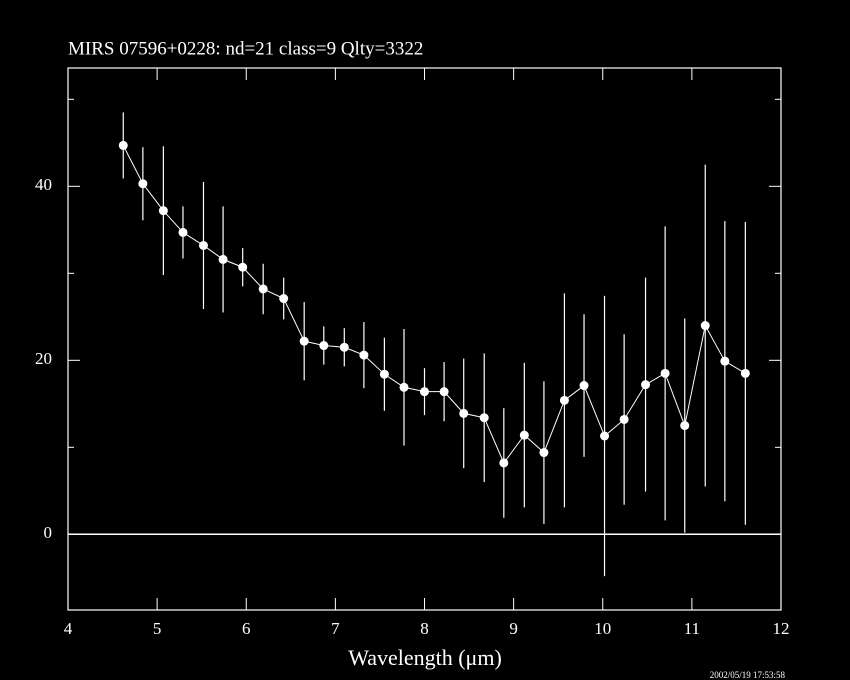 The width and height of the screenshot is (850, 680). I want to click on y-tick-label: 20, so click(43, 358).